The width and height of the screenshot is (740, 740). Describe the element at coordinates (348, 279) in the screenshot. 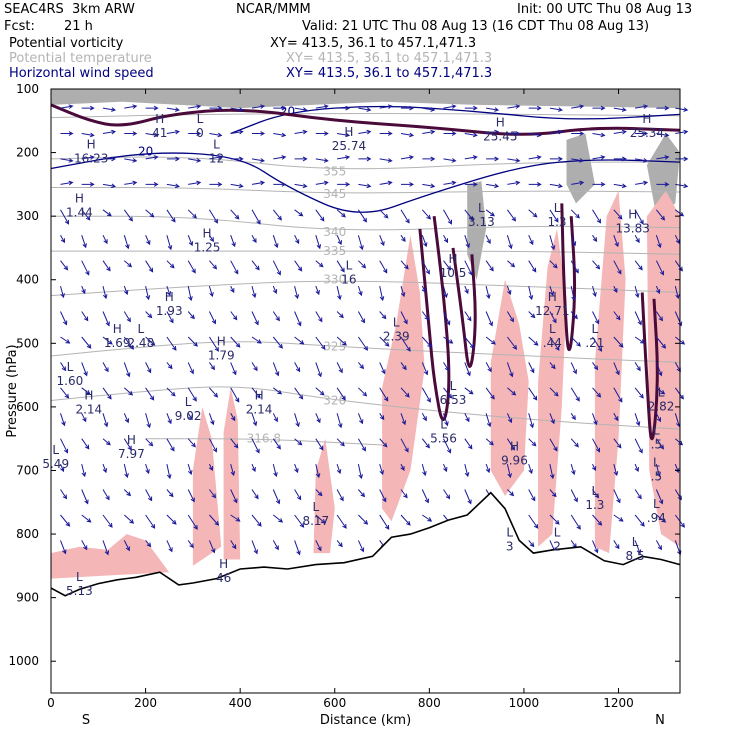

I see `extremum-value: 16` at that location.